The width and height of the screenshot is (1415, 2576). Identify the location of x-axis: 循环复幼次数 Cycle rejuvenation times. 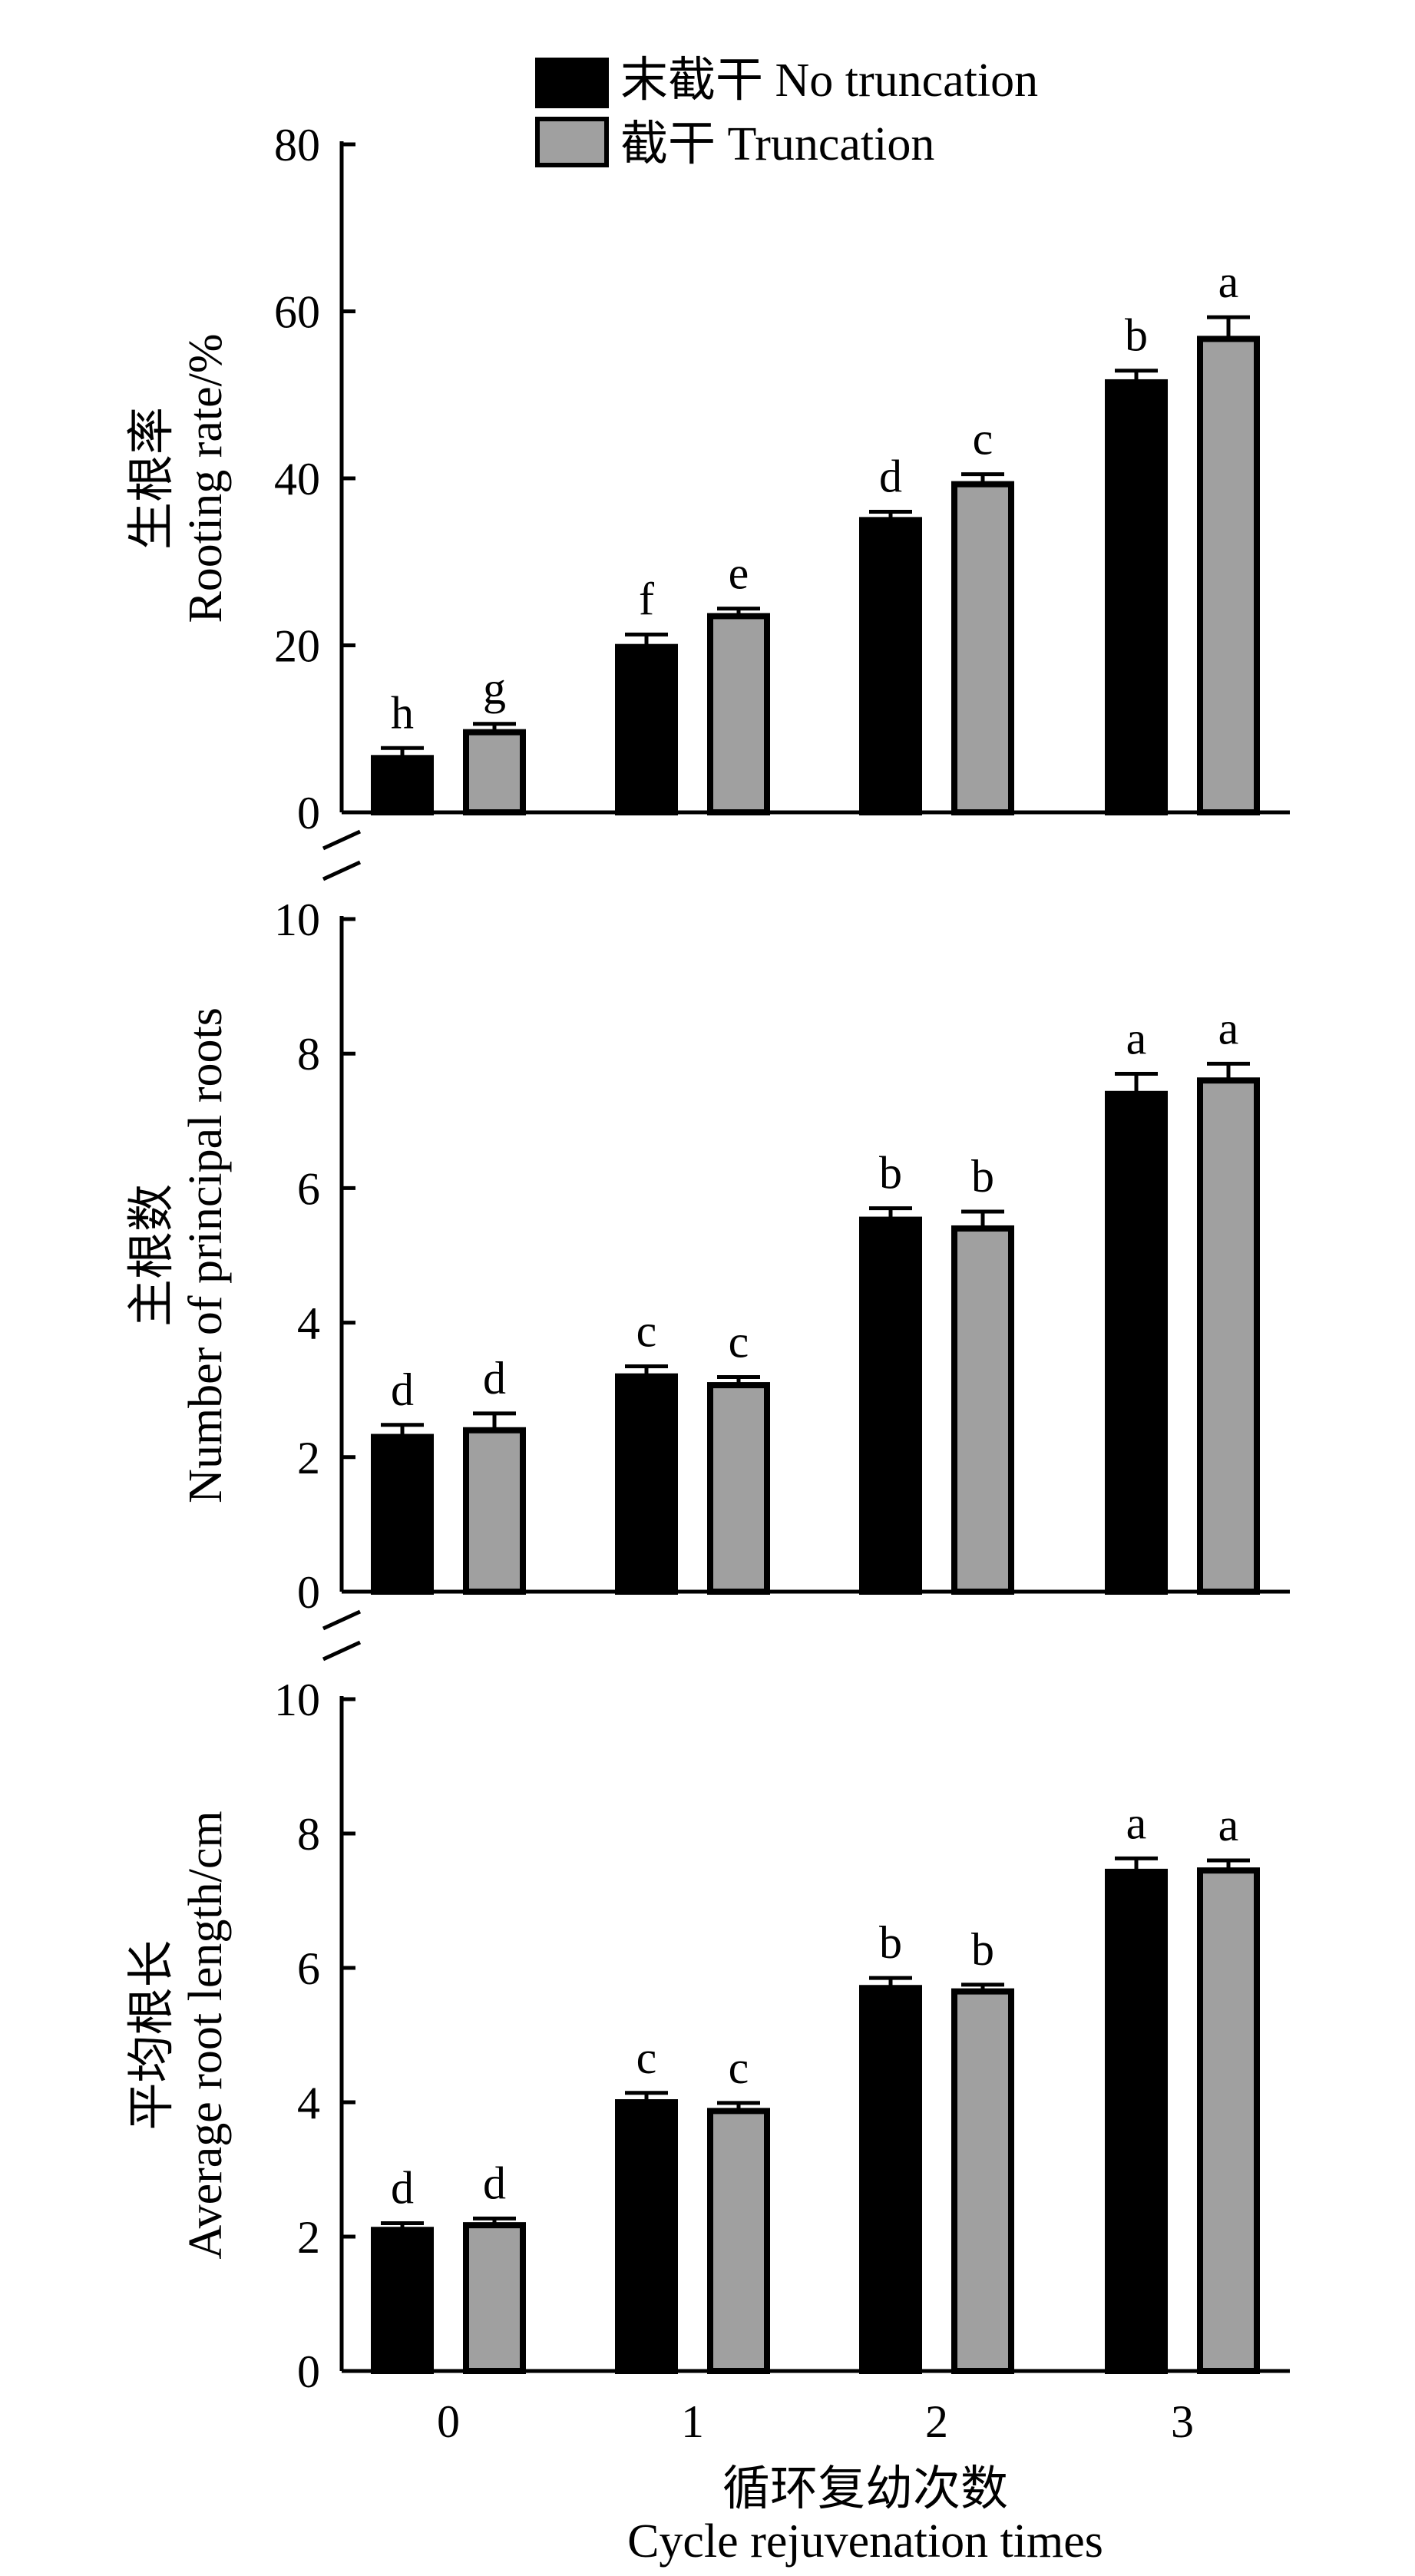
(865, 2515).